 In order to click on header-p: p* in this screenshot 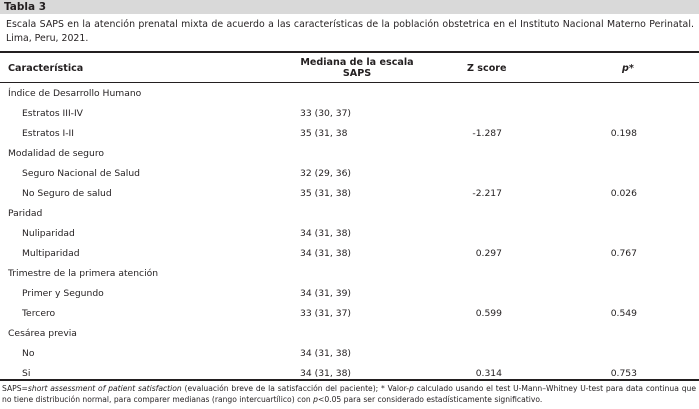, I will do `click(628, 68)`.